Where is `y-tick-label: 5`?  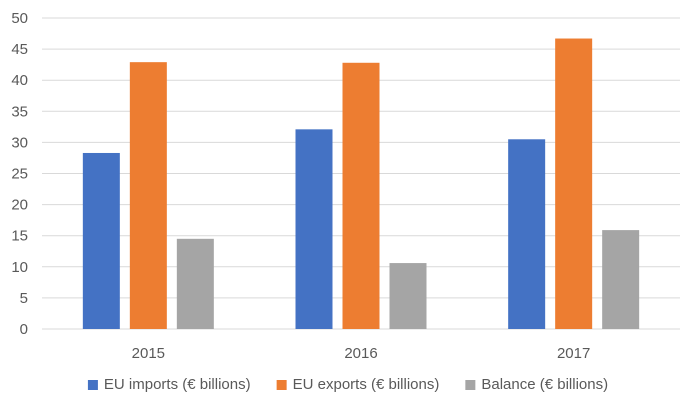 y-tick-label: 5 is located at coordinates (24, 298).